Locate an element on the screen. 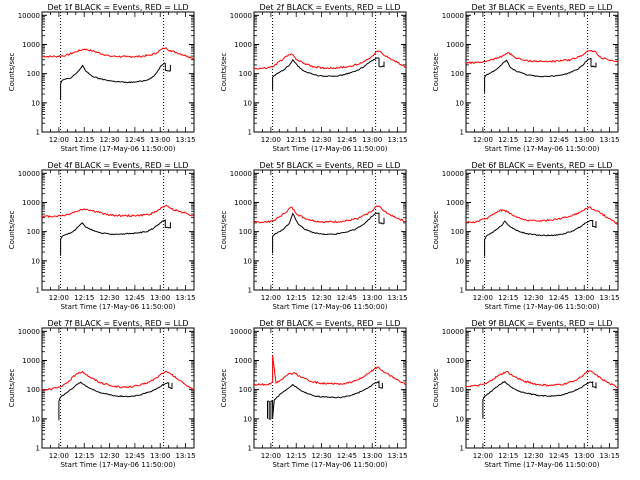  panel-title: Det 9f BLACK = Events, RED = LLD is located at coordinates (541, 323).